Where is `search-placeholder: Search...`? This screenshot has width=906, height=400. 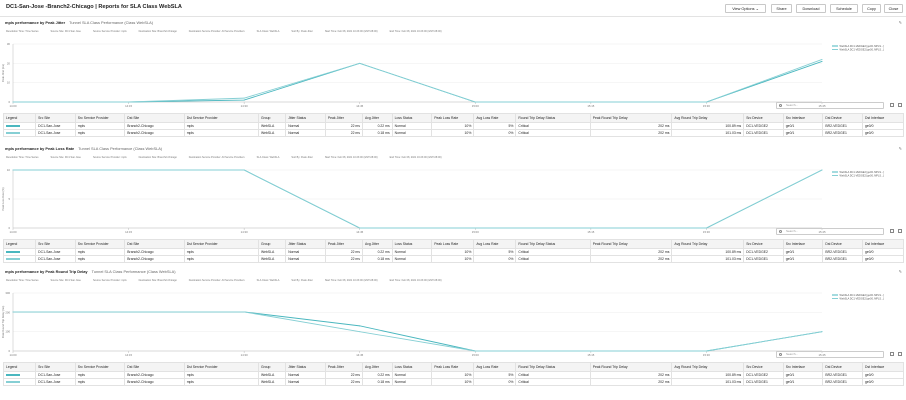
search-placeholder: Search... is located at coordinates (792, 354).